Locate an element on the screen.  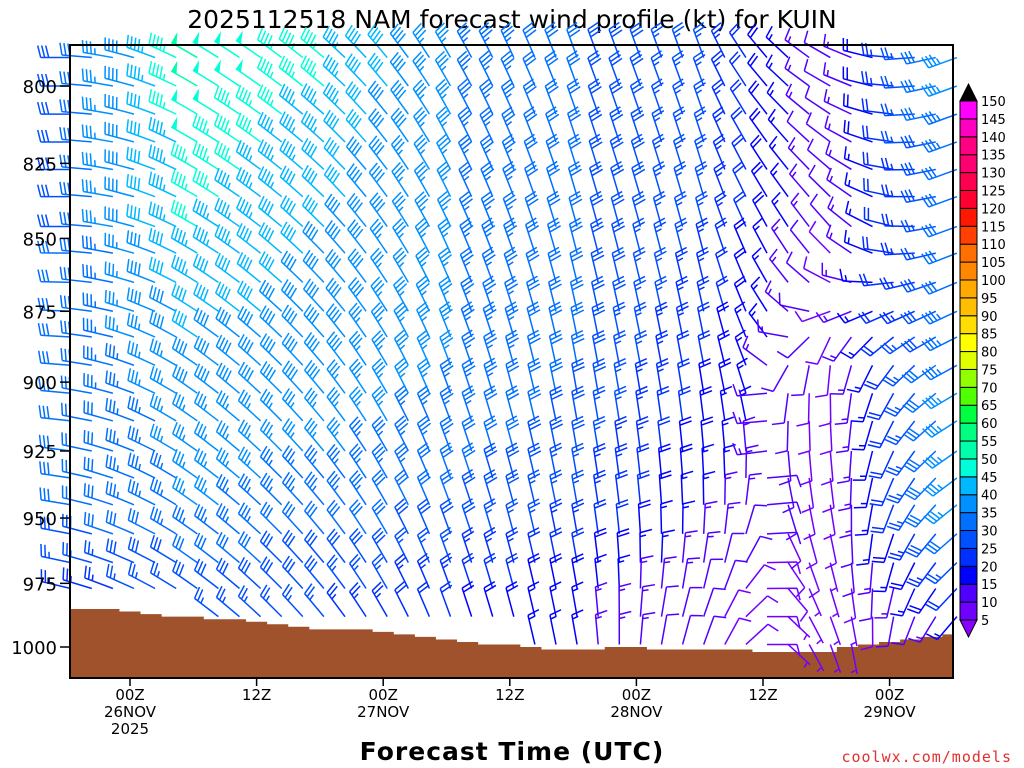
colorbar-label: 130 is located at coordinates (993, 174).